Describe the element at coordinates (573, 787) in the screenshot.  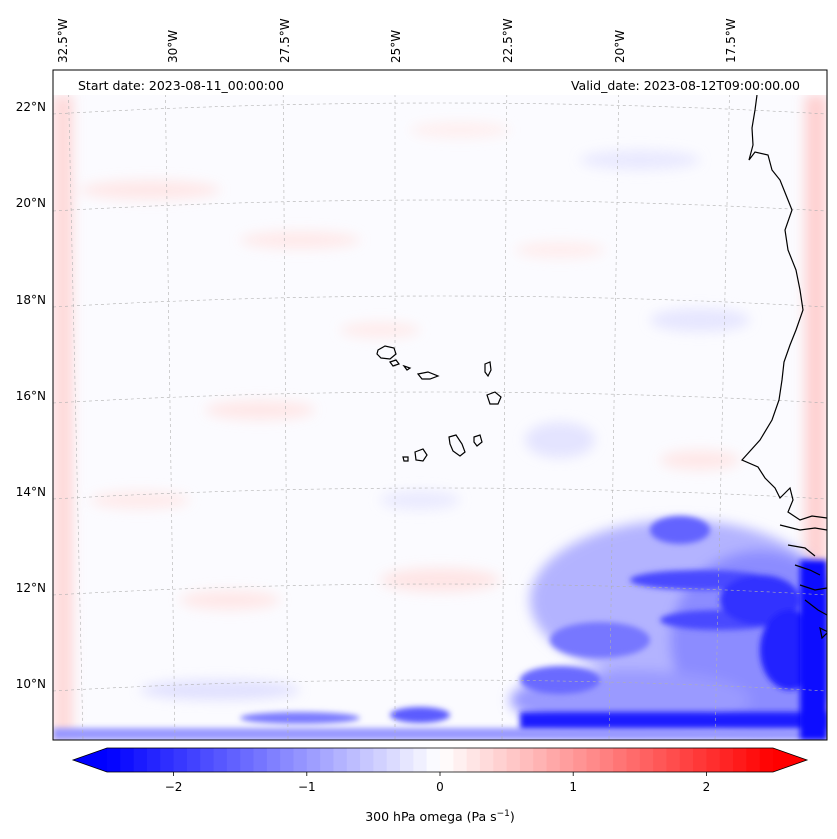
I see `colorbar-tick-label: 1` at that location.